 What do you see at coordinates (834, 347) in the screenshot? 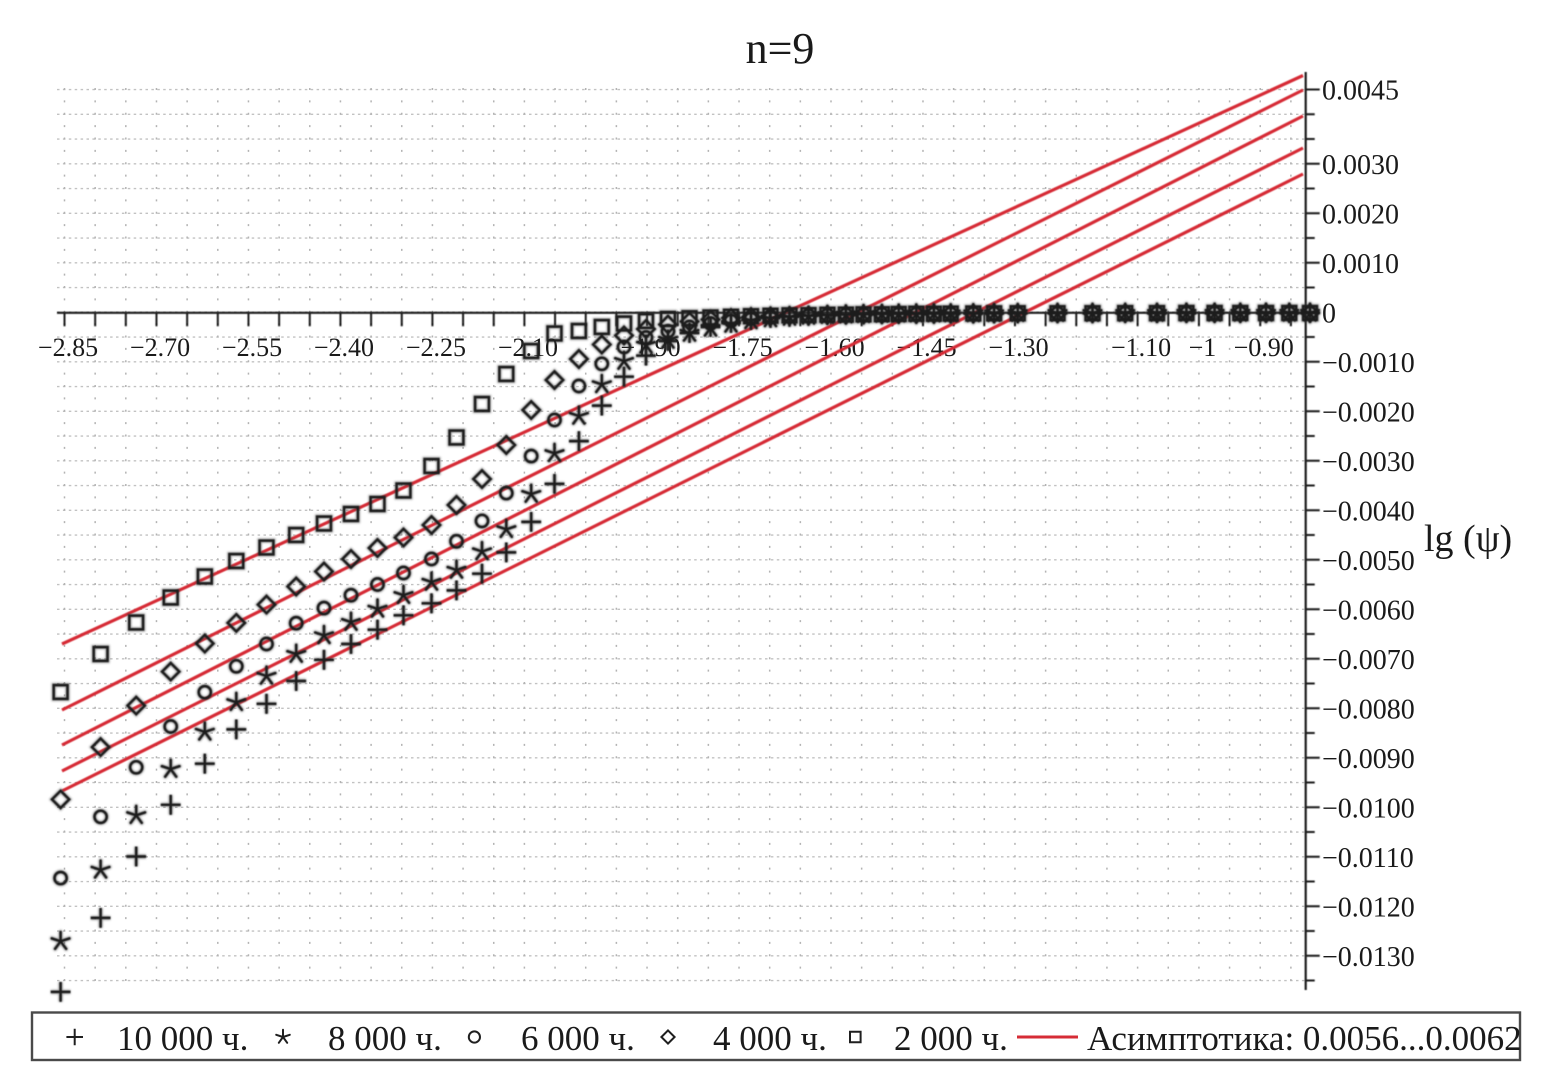
I see `svg-text: −1.60` at bounding box center [834, 347].